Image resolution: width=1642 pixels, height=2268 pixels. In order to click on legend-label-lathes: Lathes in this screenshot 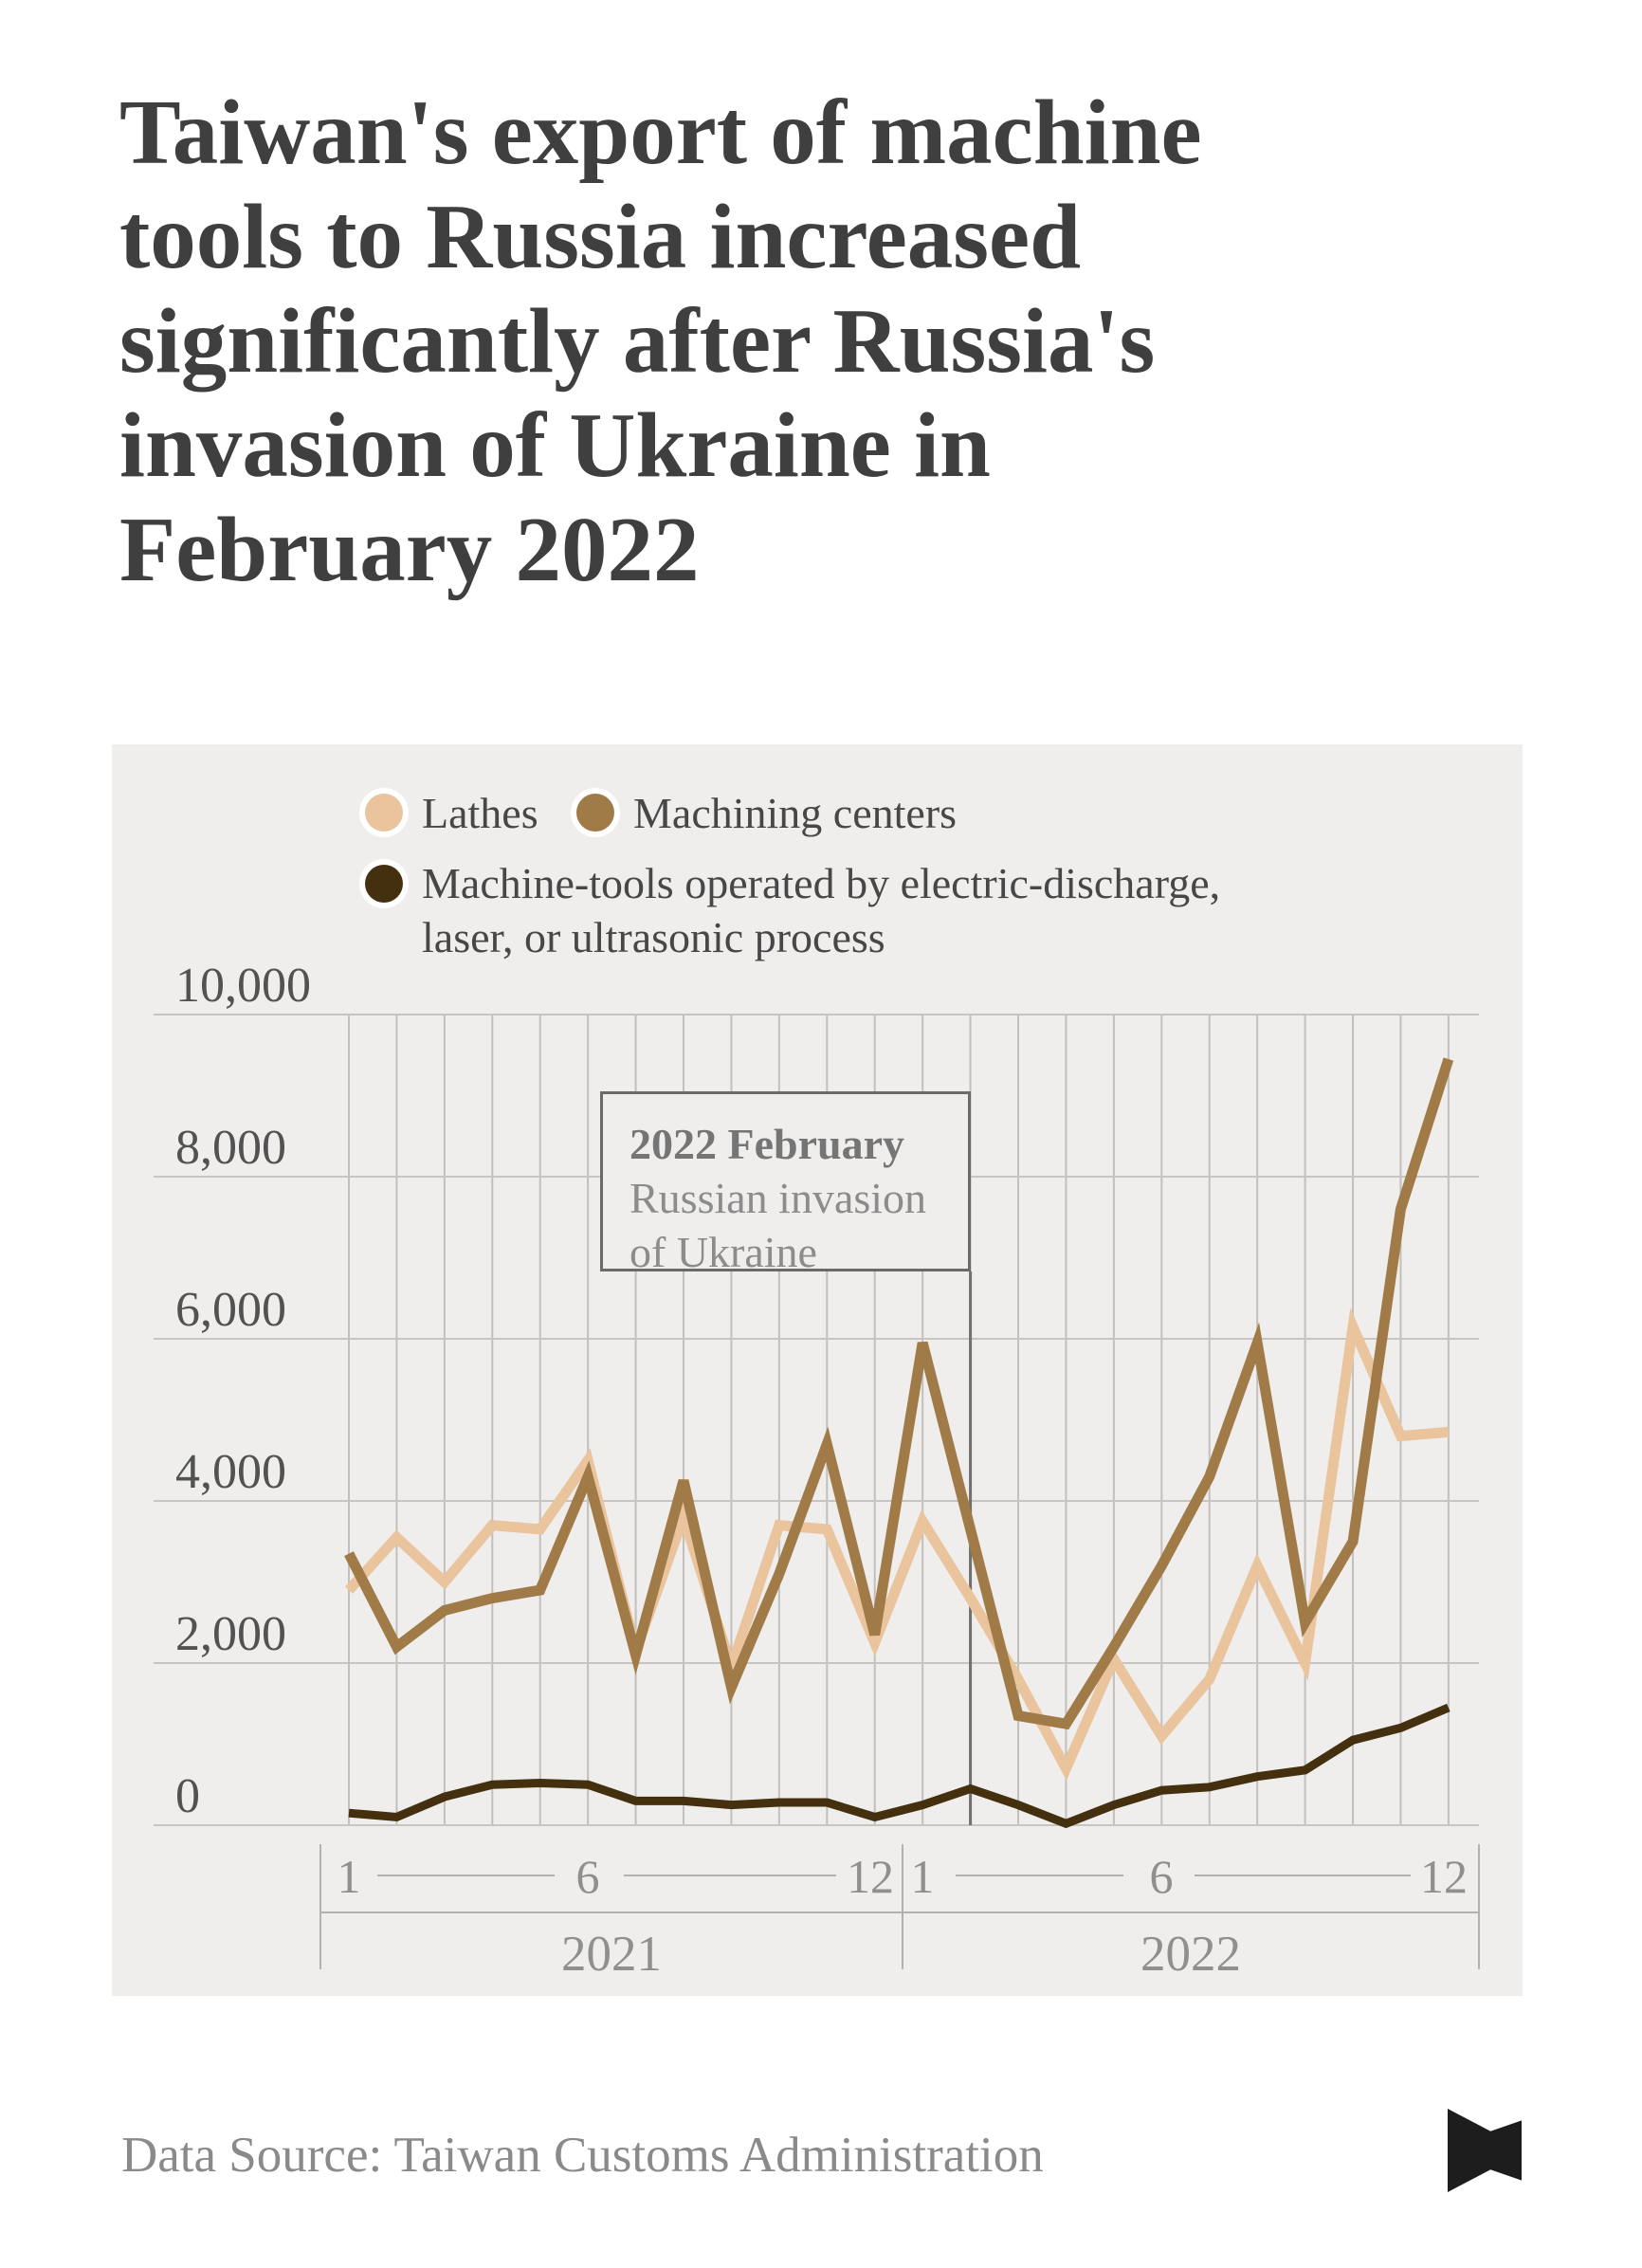, I will do `click(480, 813)`.